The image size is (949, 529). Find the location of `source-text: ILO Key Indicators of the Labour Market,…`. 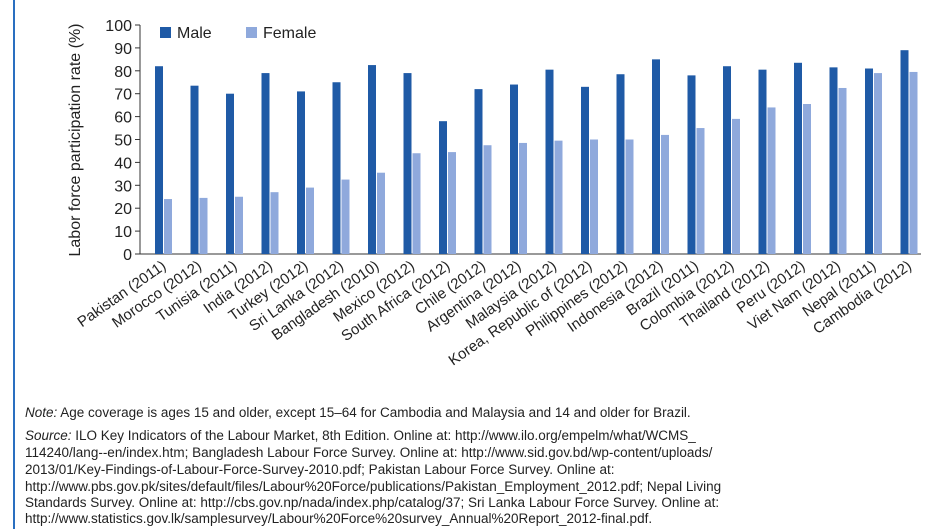

source-text: ILO Key Indicators of the Labour Market,… is located at coordinates (384, 435).